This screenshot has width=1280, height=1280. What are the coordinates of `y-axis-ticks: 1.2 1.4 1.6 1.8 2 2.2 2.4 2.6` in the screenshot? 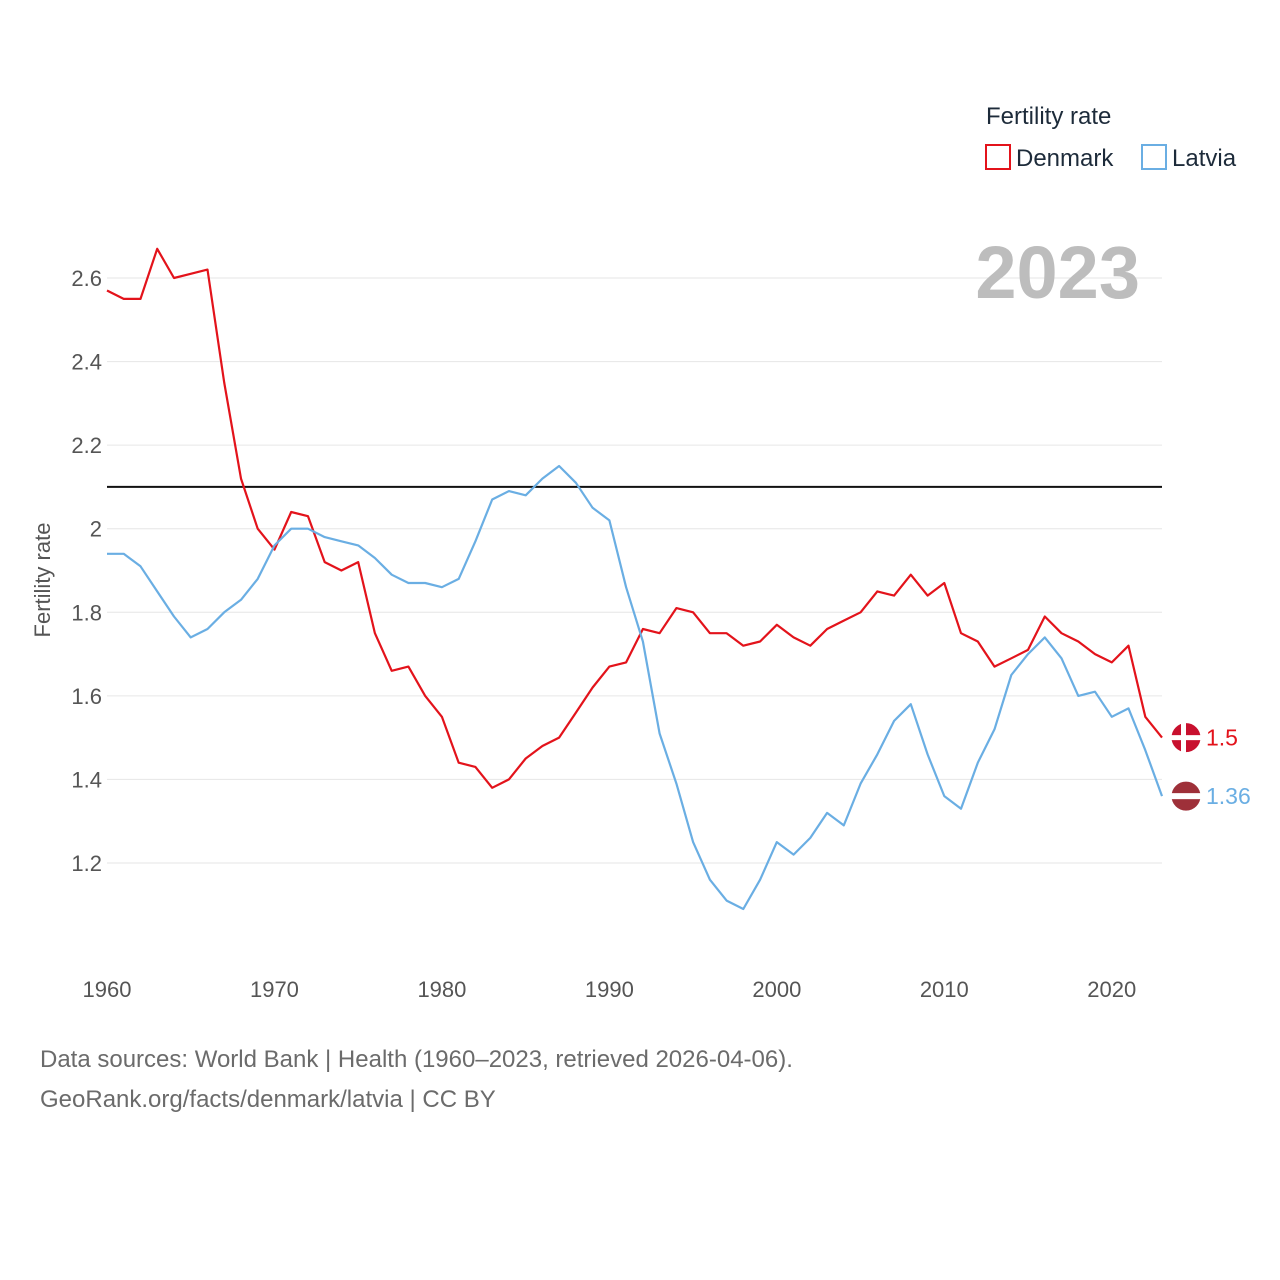 It's located at (86, 571).